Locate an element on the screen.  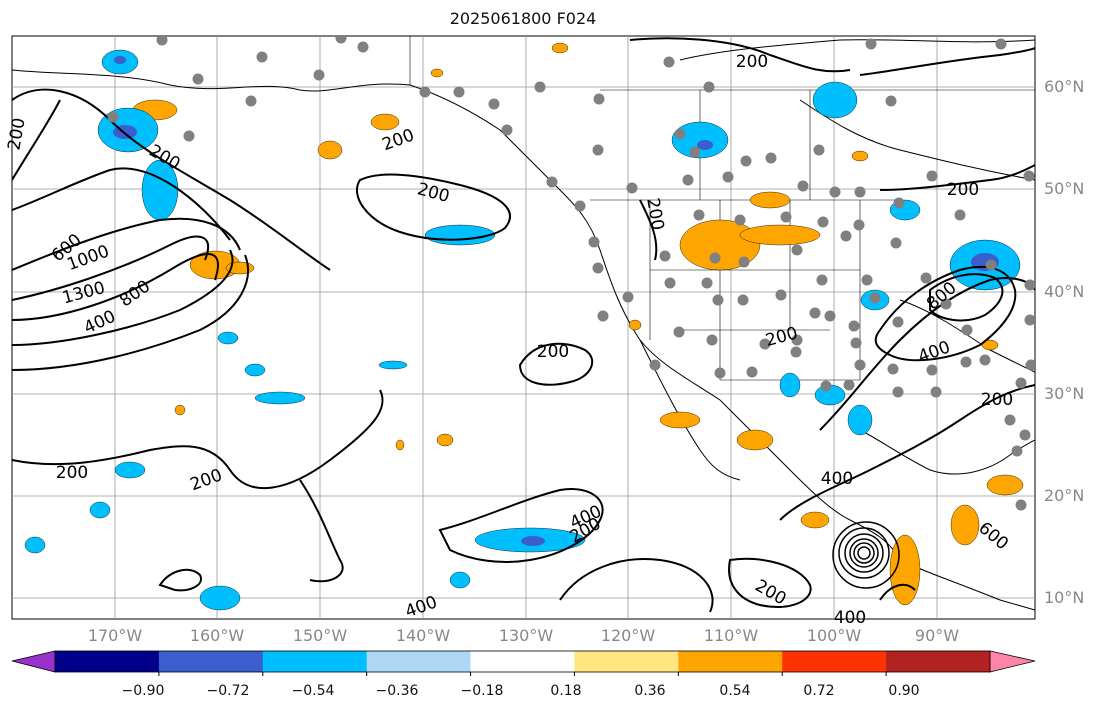
lat-label: 50°N is located at coordinates (1064, 188).